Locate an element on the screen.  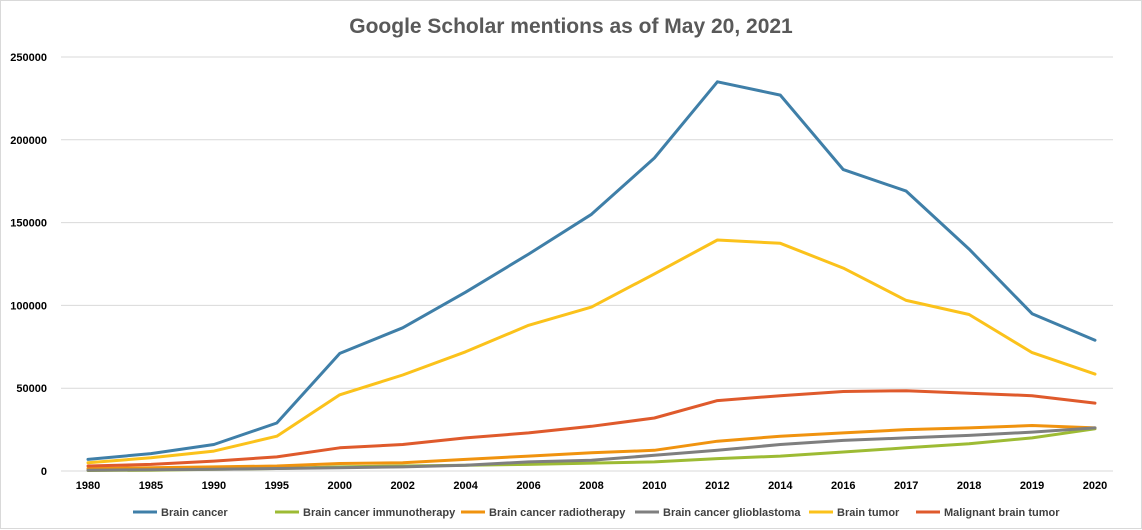
x-tick-label: 2016 is located at coordinates (843, 486).